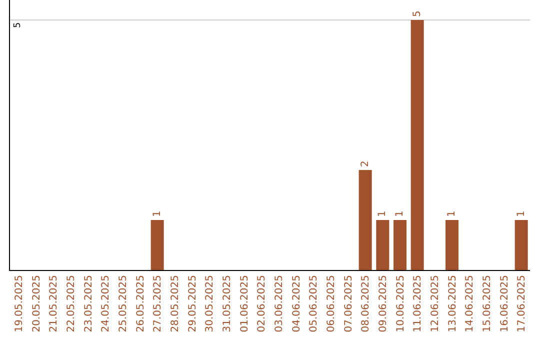 The width and height of the screenshot is (540, 340). Describe the element at coordinates (470, 303) in the screenshot. I see `x-tick-label: 14.06.2025` at that location.